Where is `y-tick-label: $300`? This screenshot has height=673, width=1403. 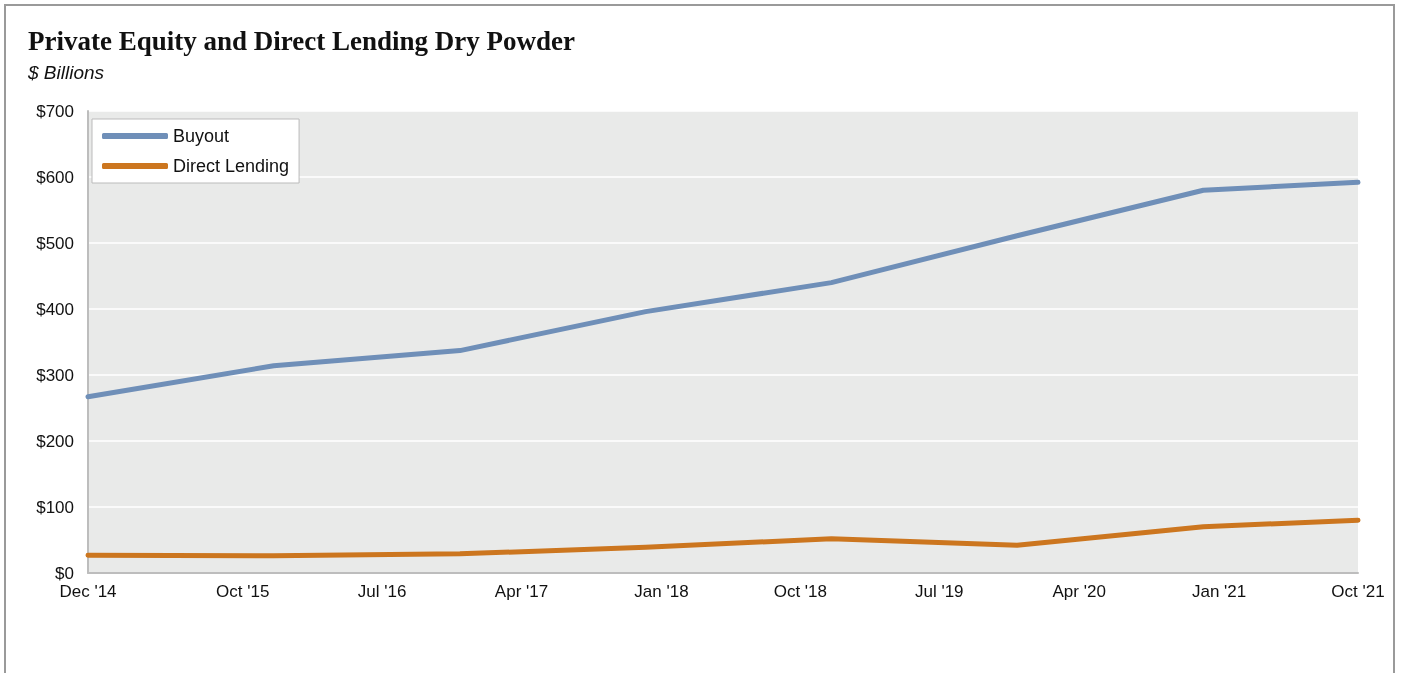
y-tick-label: $300 is located at coordinates (55, 375).